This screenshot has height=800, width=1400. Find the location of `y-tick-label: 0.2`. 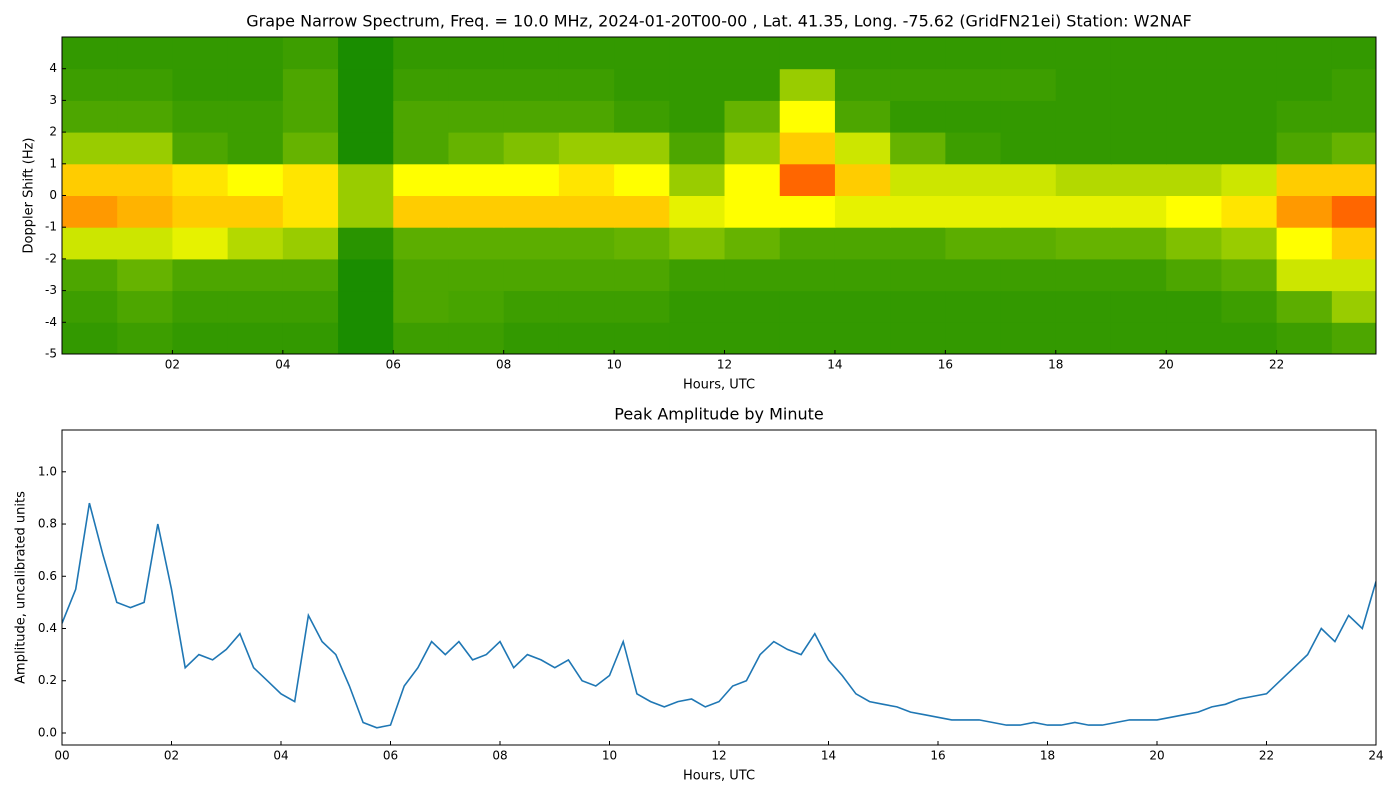

y-tick-label: 0.2 is located at coordinates (47, 680).